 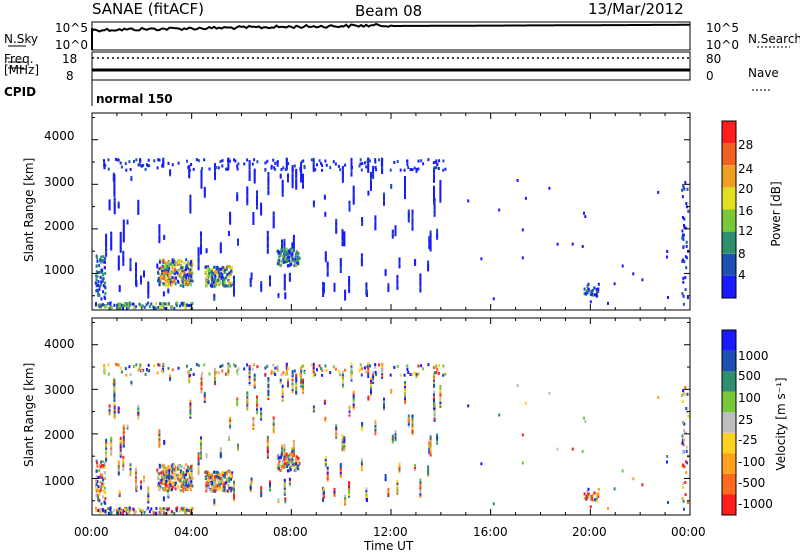 What do you see at coordinates (59, 226) in the screenshot?
I see `power-ytick-2000: 2000` at bounding box center [59, 226].